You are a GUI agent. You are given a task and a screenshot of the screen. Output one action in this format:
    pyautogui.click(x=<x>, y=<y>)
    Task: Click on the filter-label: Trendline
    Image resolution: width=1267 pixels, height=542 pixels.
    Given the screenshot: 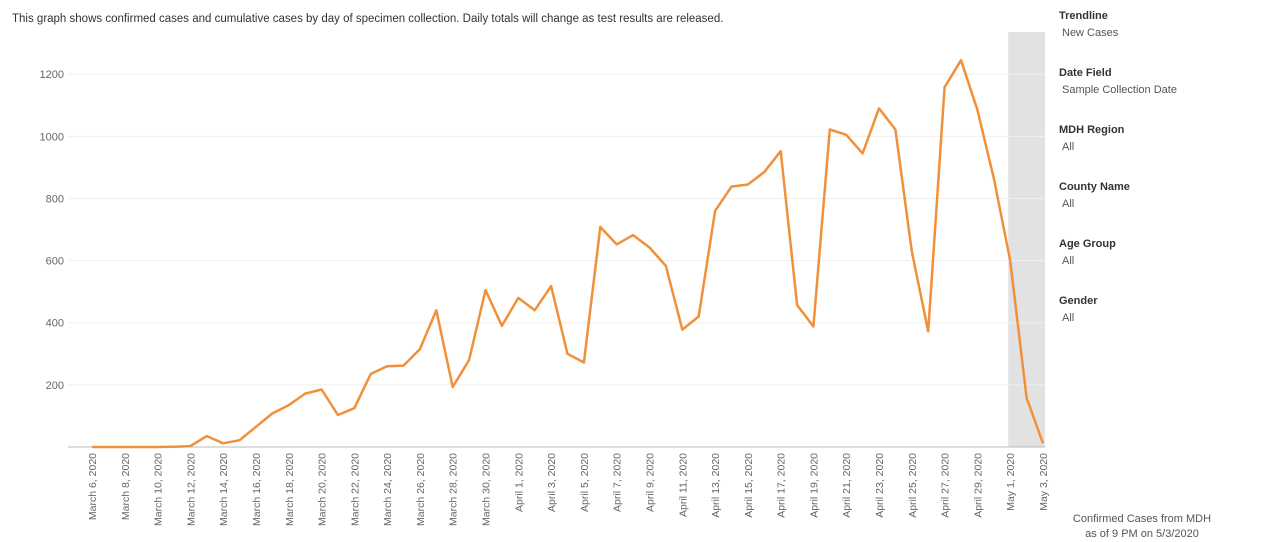 What is the action you would take?
    pyautogui.click(x=1083, y=16)
    